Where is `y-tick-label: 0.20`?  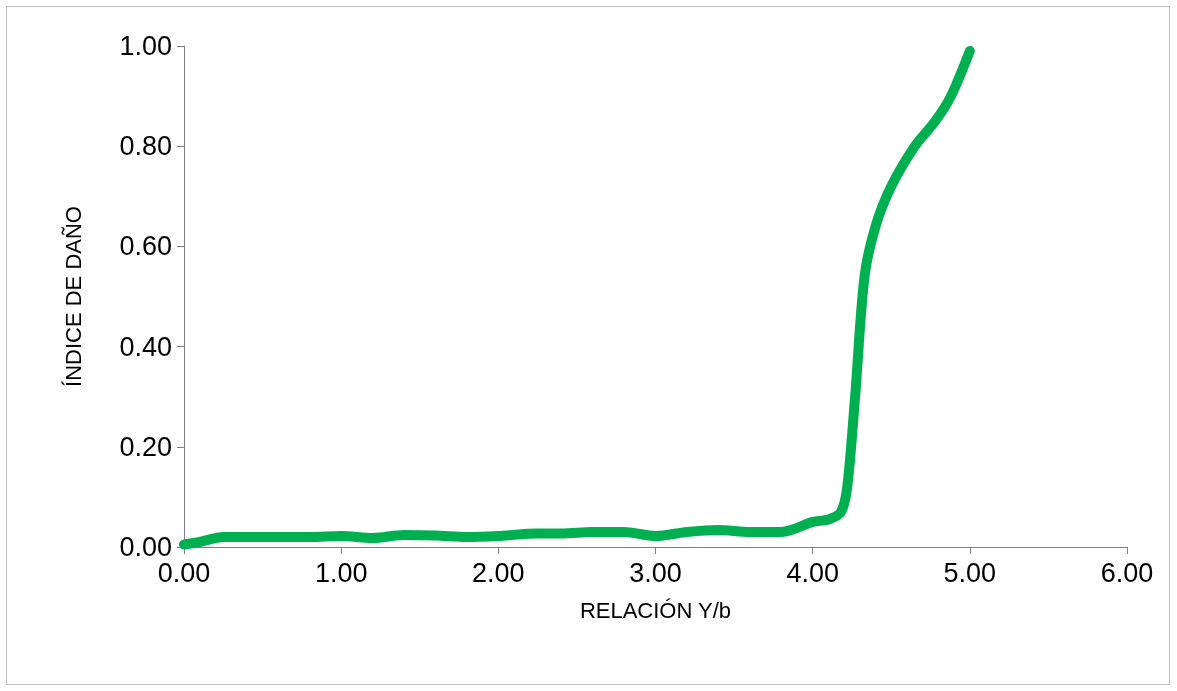
y-tick-label: 0.20 is located at coordinates (145, 446).